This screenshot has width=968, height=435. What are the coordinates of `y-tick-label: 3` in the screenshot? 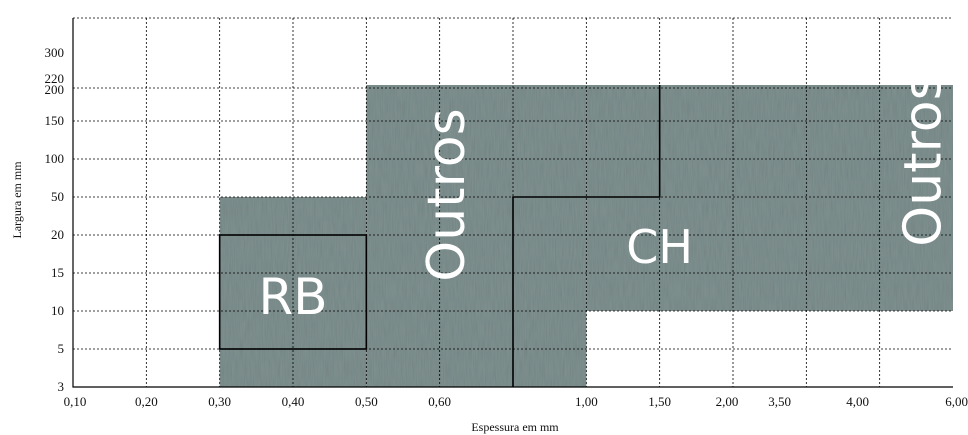 It's located at (61, 386).